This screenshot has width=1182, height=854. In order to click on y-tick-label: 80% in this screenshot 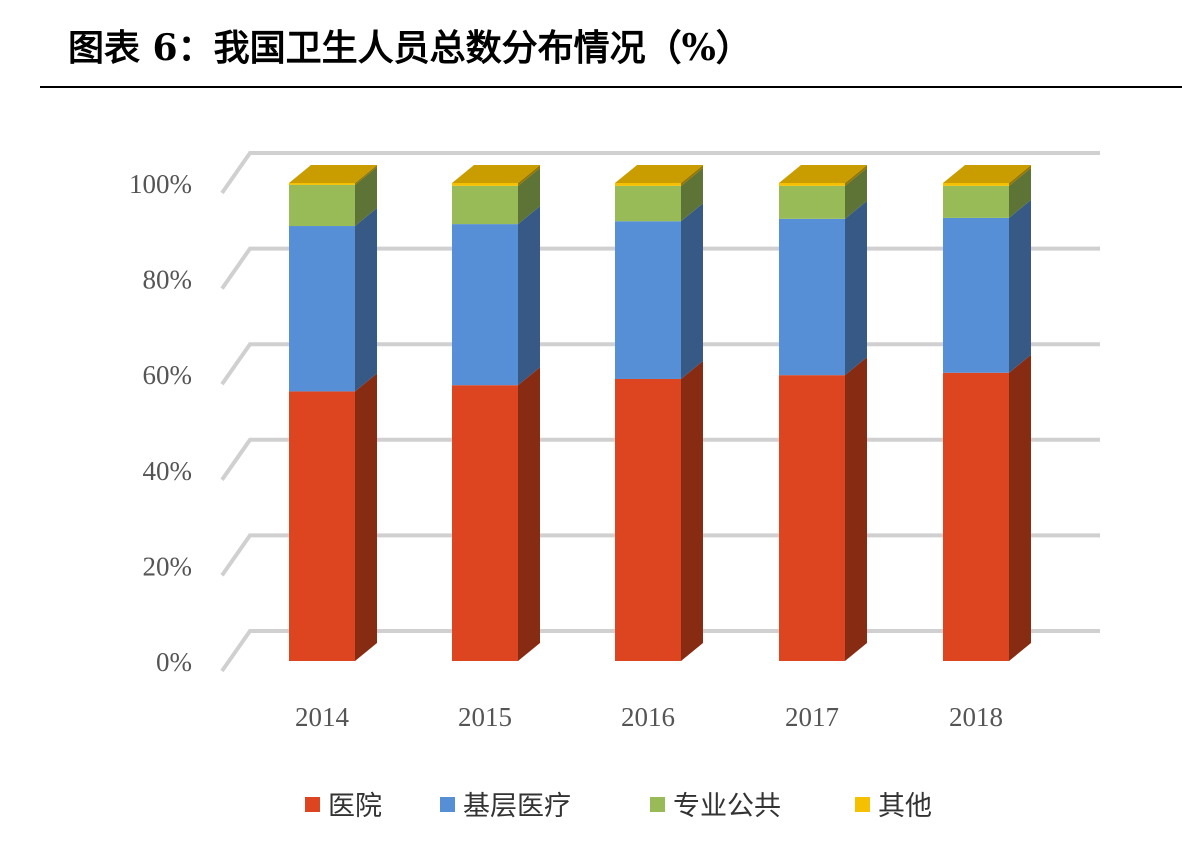, I will do `click(168, 280)`.